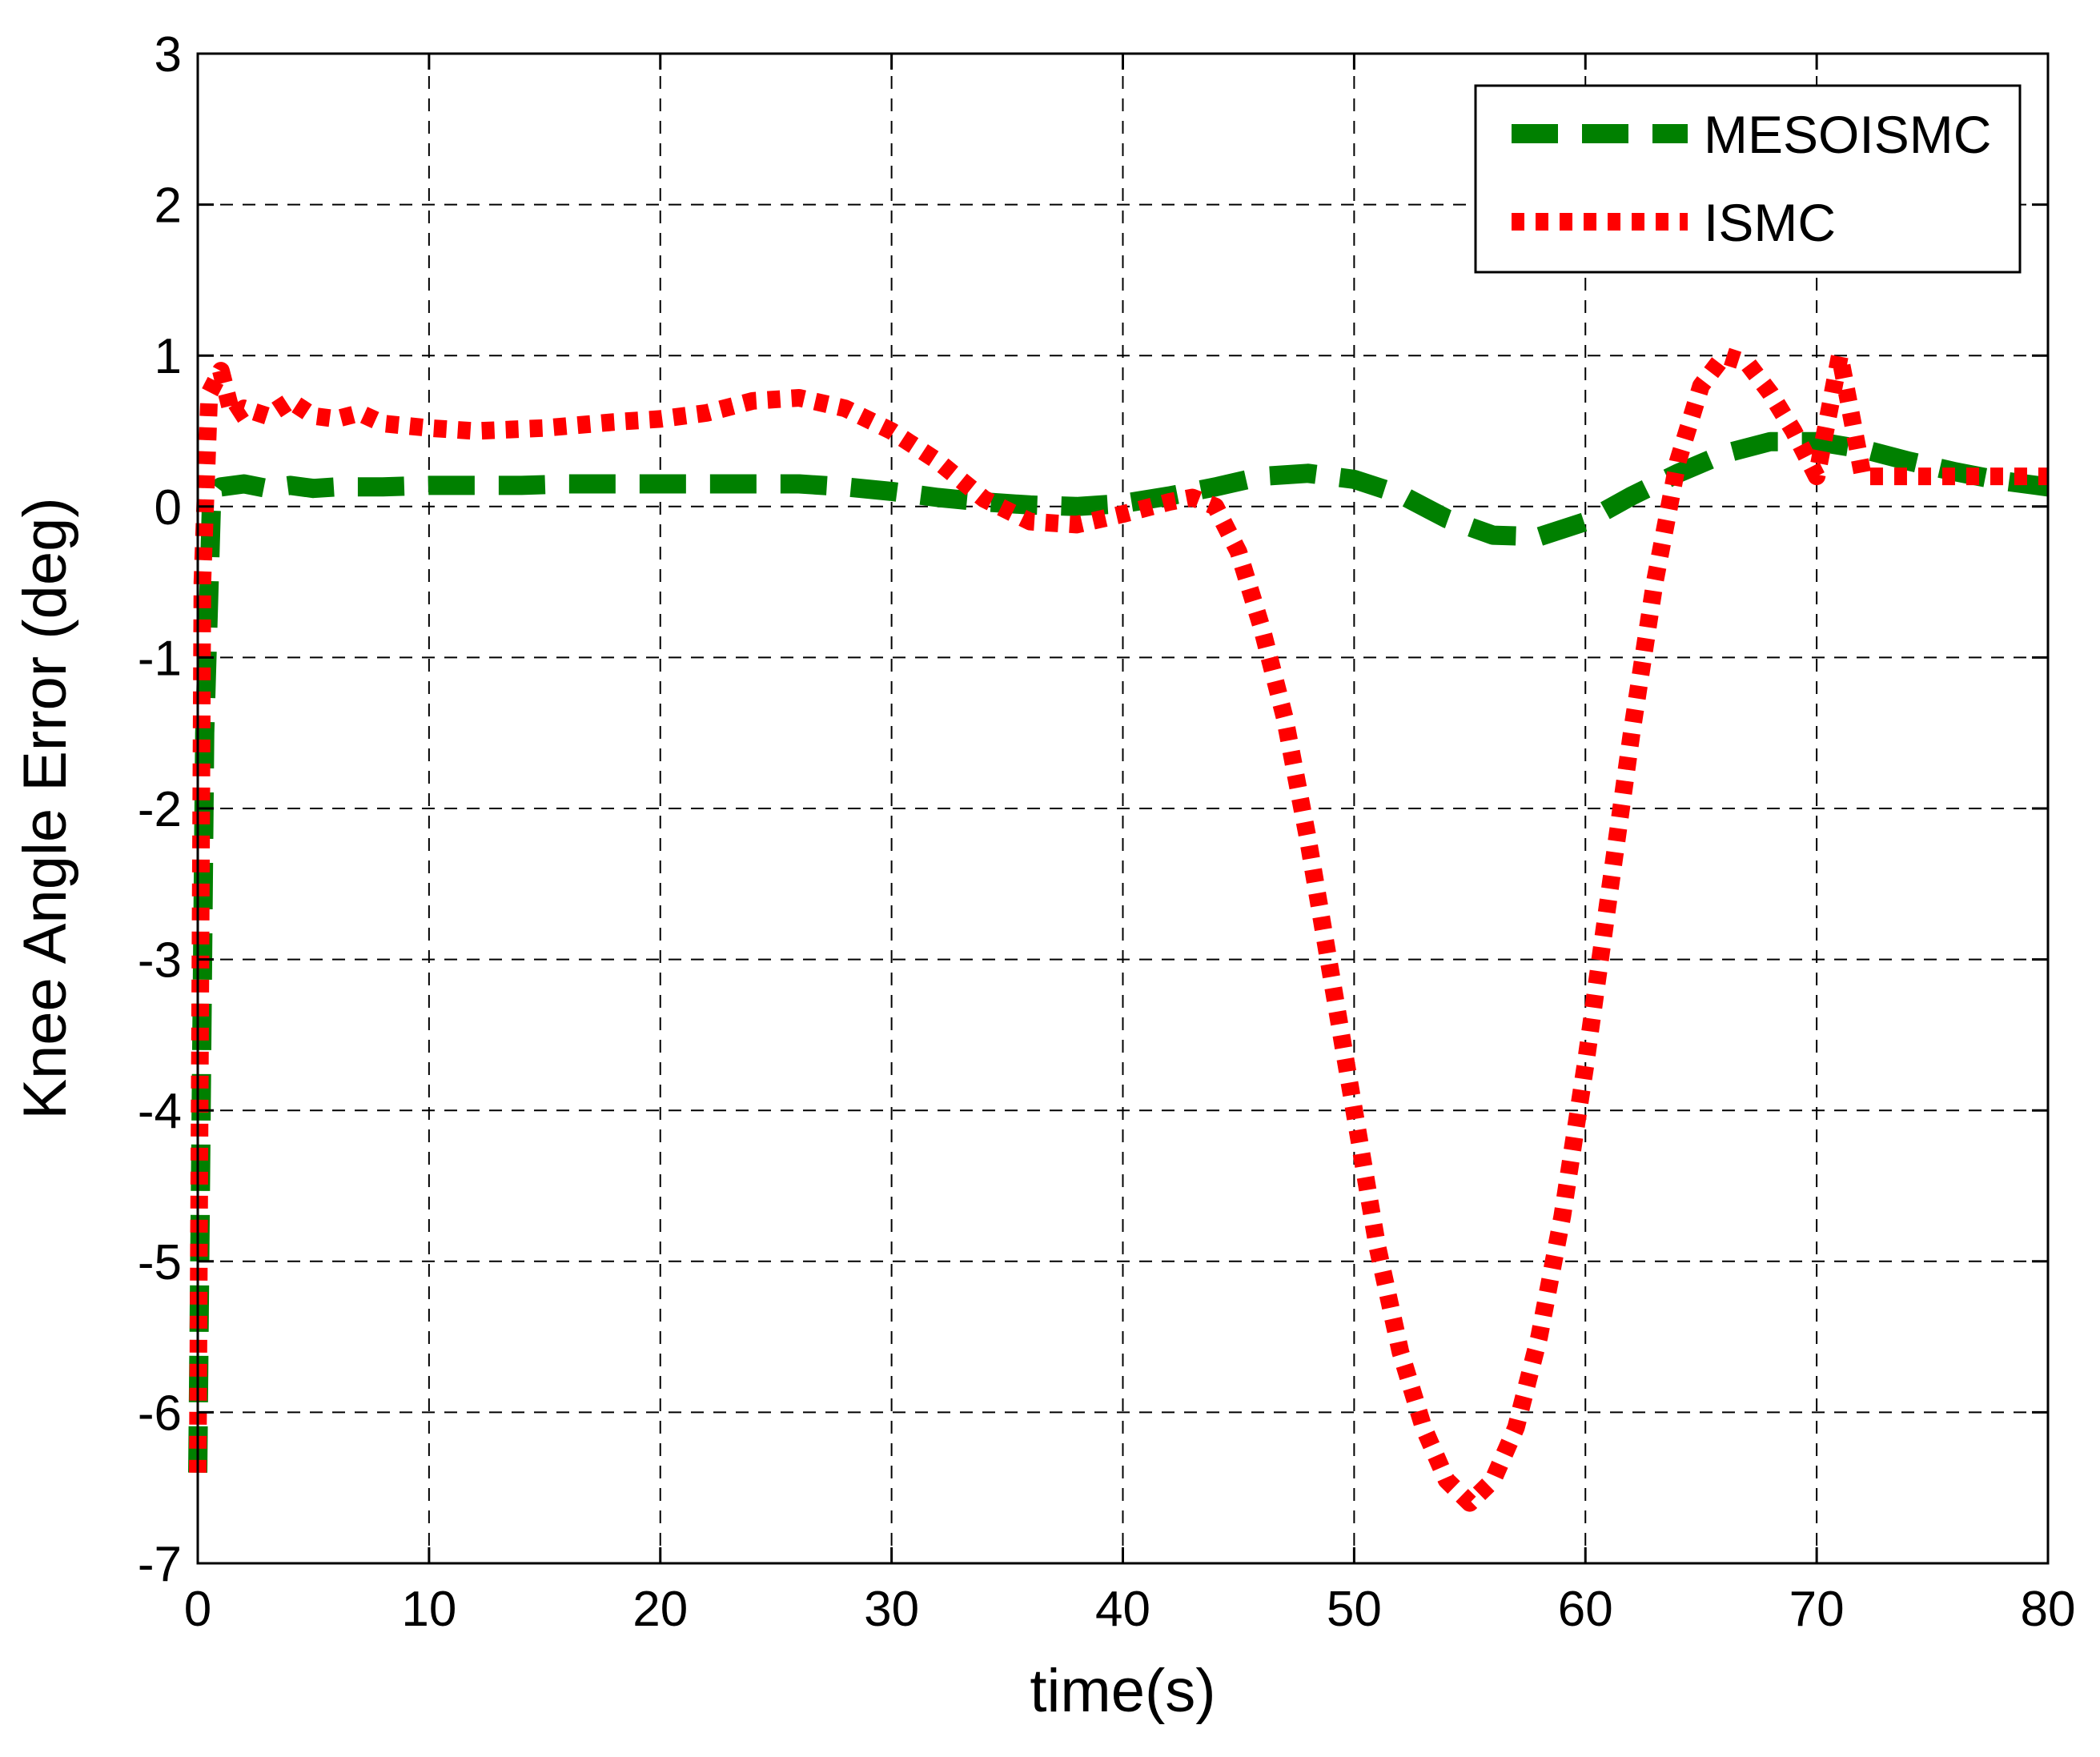 This screenshot has width=2100, height=1757. What do you see at coordinates (160, 658) in the screenshot?
I see `y-tick-label: -1` at bounding box center [160, 658].